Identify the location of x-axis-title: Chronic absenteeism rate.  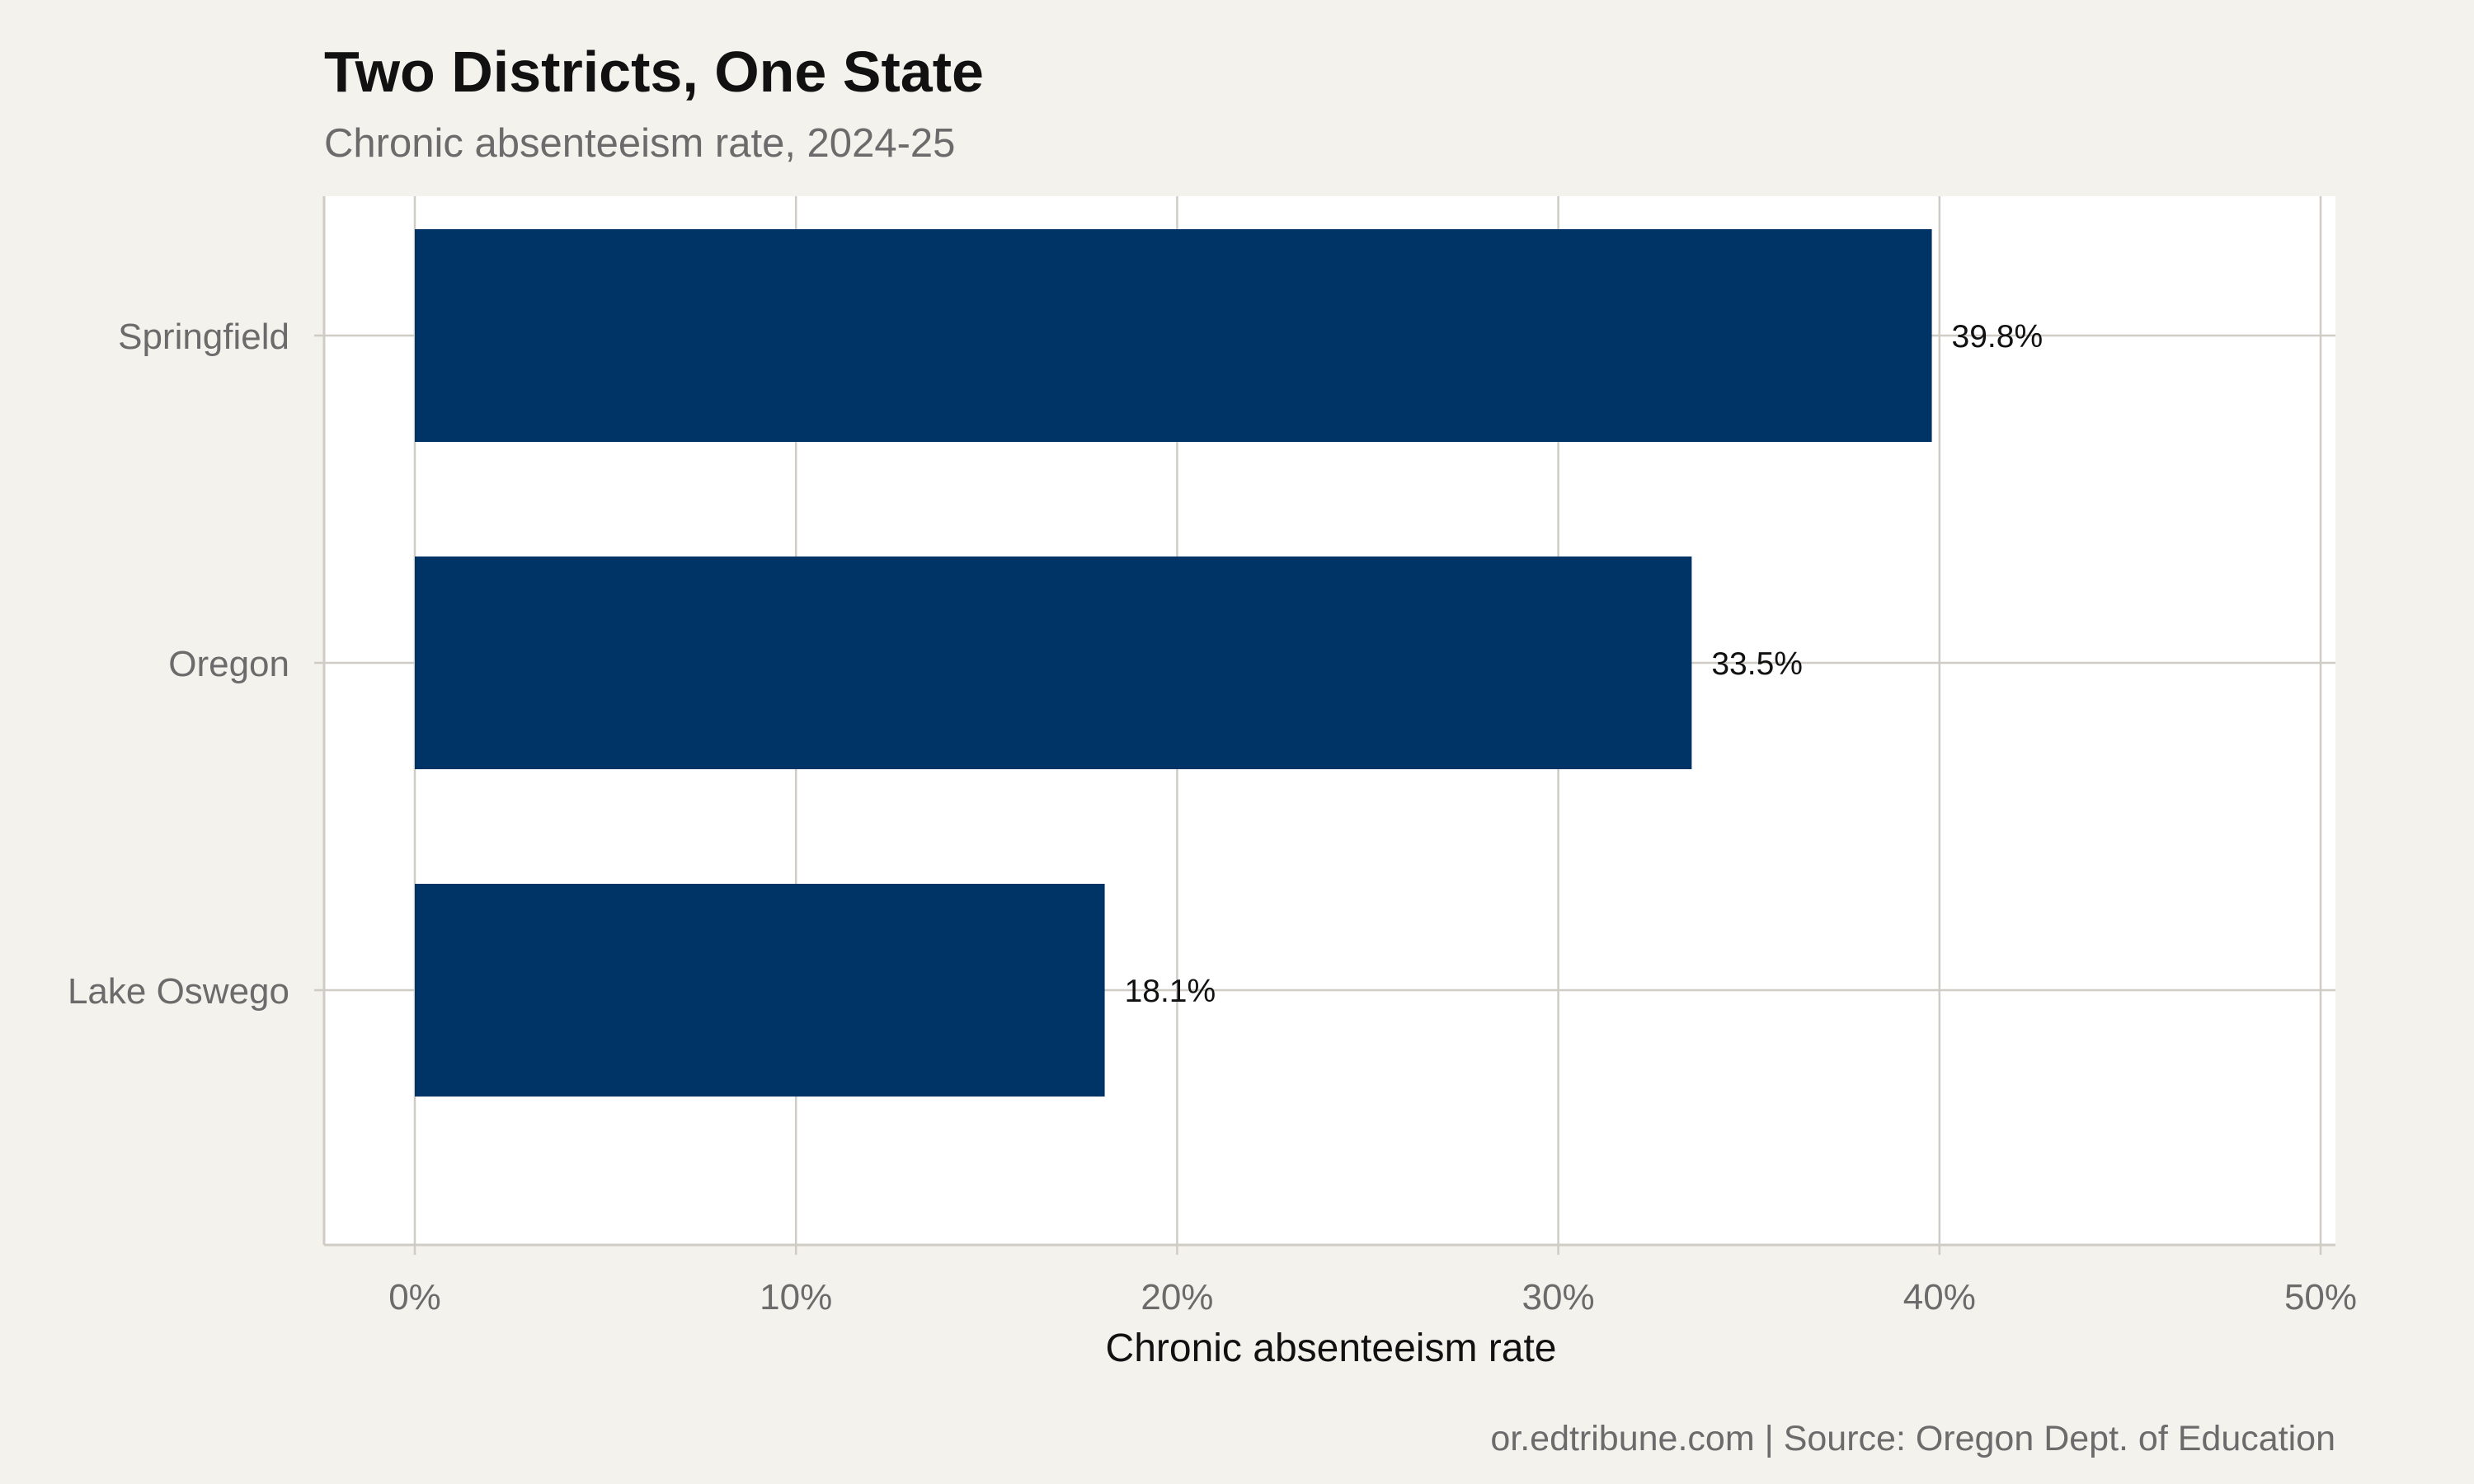
(1331, 1348).